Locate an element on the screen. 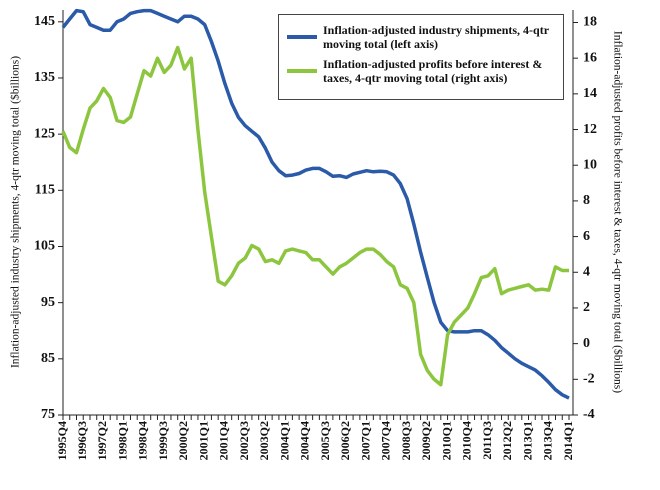 The width and height of the screenshot is (660, 490). y2-tick-label: 6 is located at coordinates (586, 236).